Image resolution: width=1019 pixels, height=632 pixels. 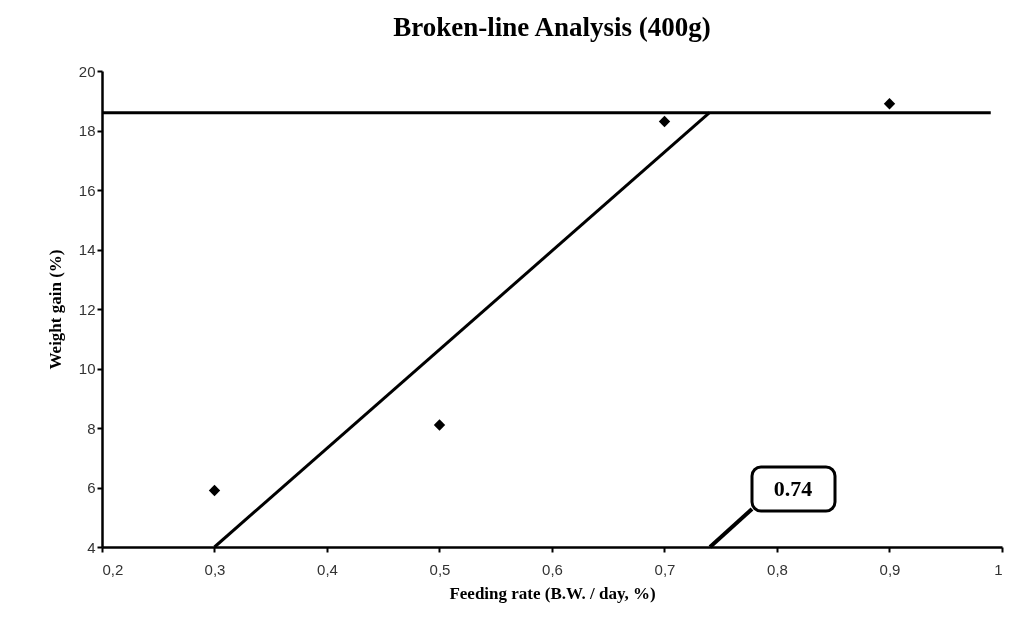 What do you see at coordinates (665, 569) in the screenshot?
I see `x-tick-label: 0,7` at bounding box center [665, 569].